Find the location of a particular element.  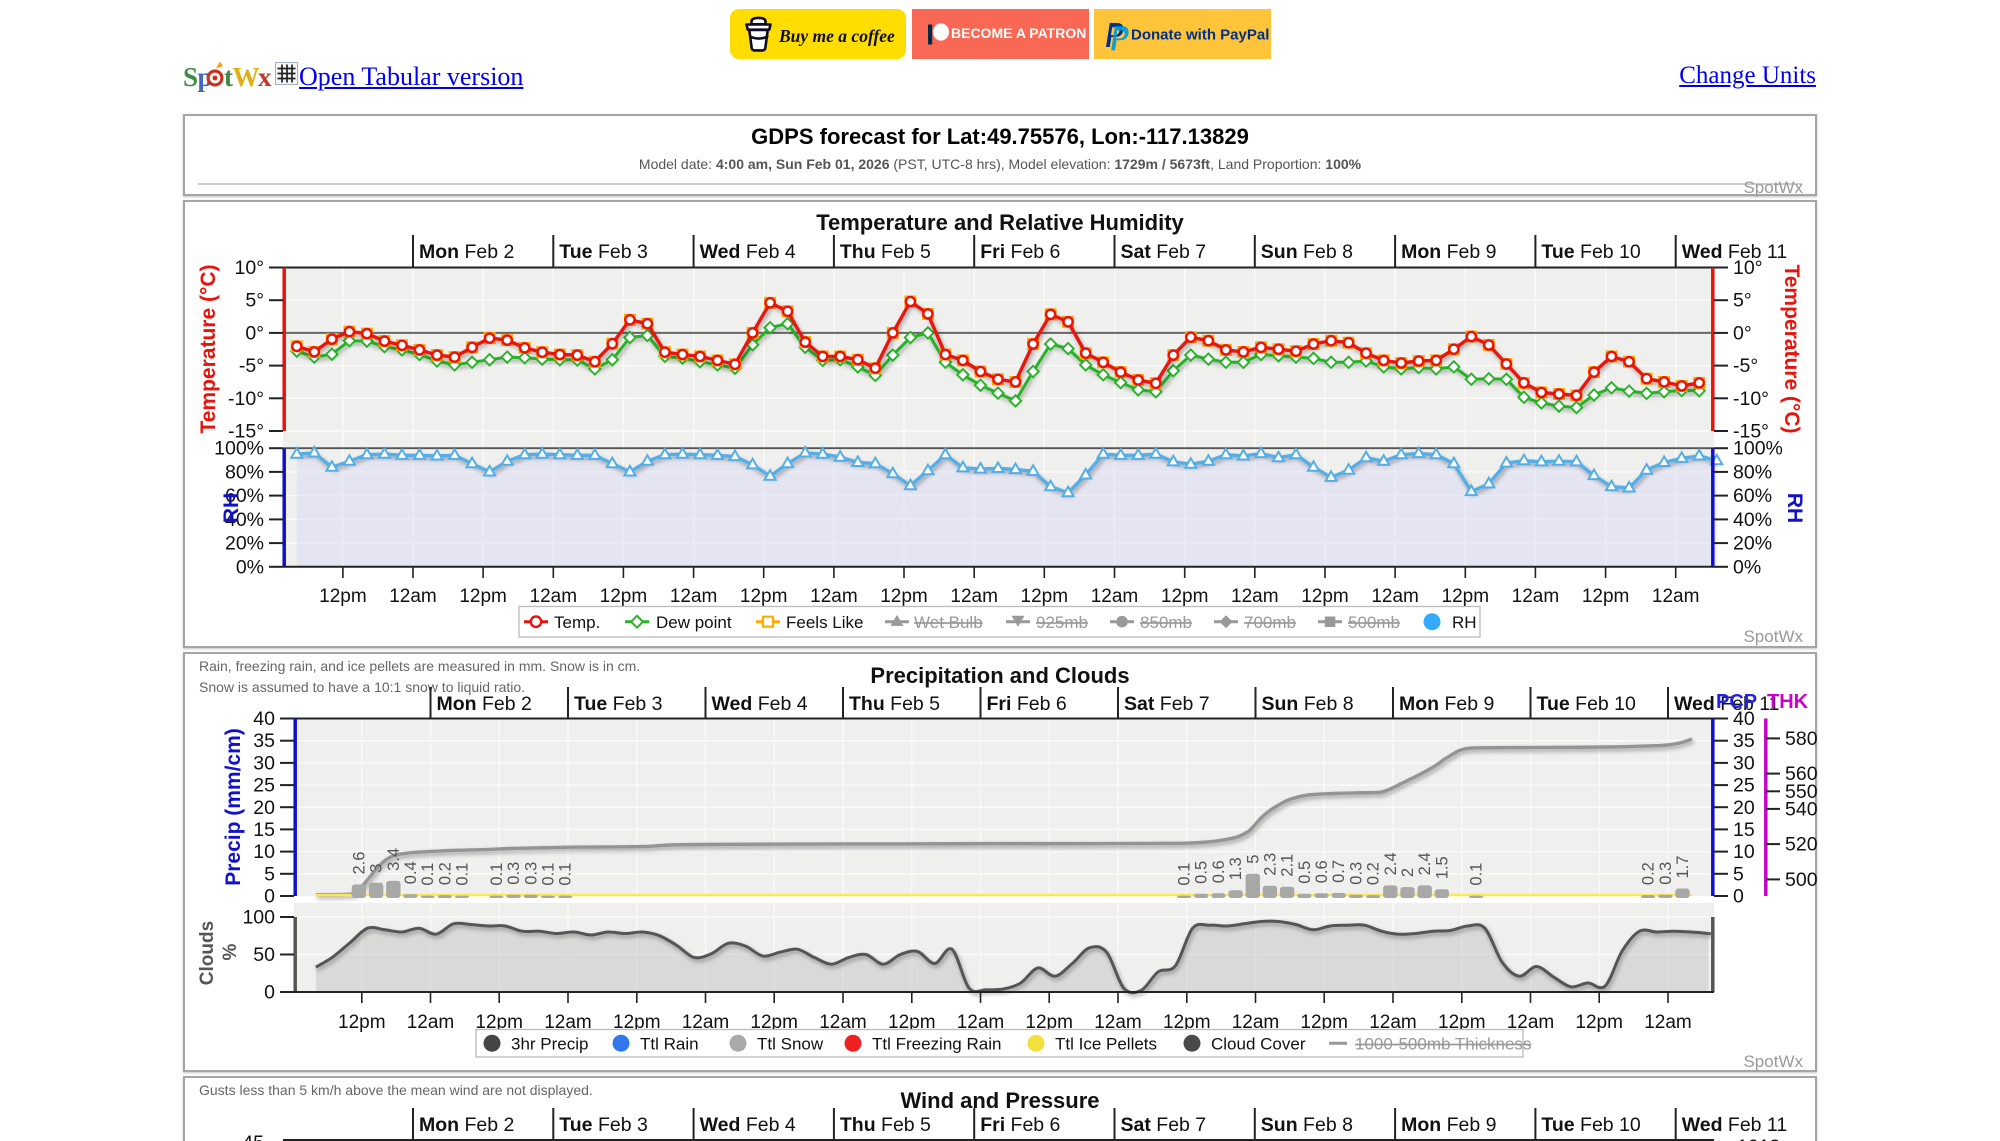

svg-text: 100% is located at coordinates (239, 449).